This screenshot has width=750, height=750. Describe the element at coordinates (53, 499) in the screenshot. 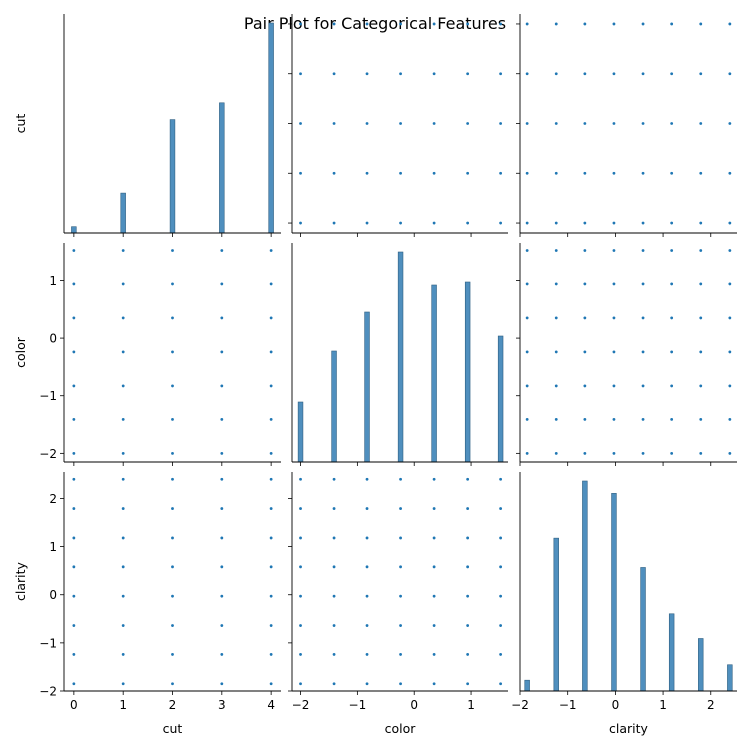

I see `y-tick-label: 2` at that location.